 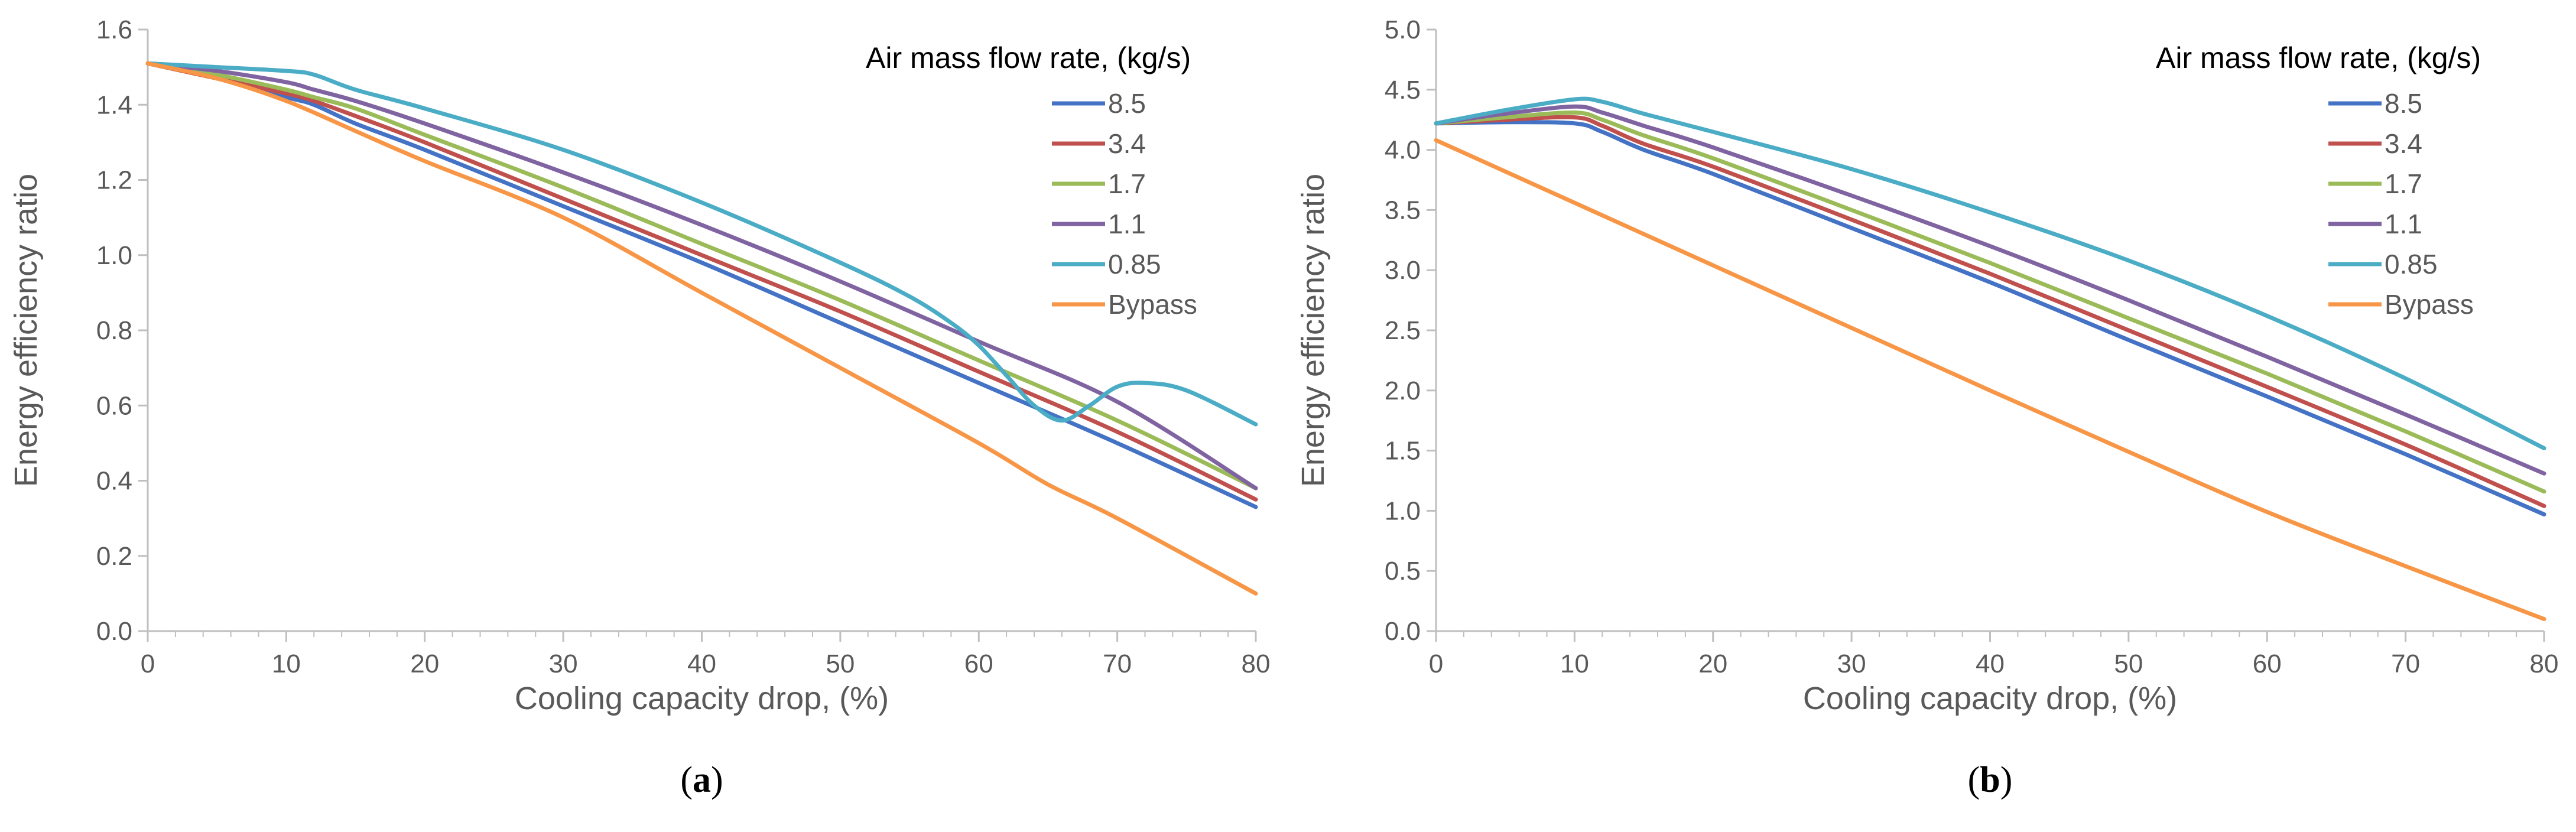 What do you see at coordinates (701, 780) in the screenshot?
I see `panel-label: (a)` at bounding box center [701, 780].